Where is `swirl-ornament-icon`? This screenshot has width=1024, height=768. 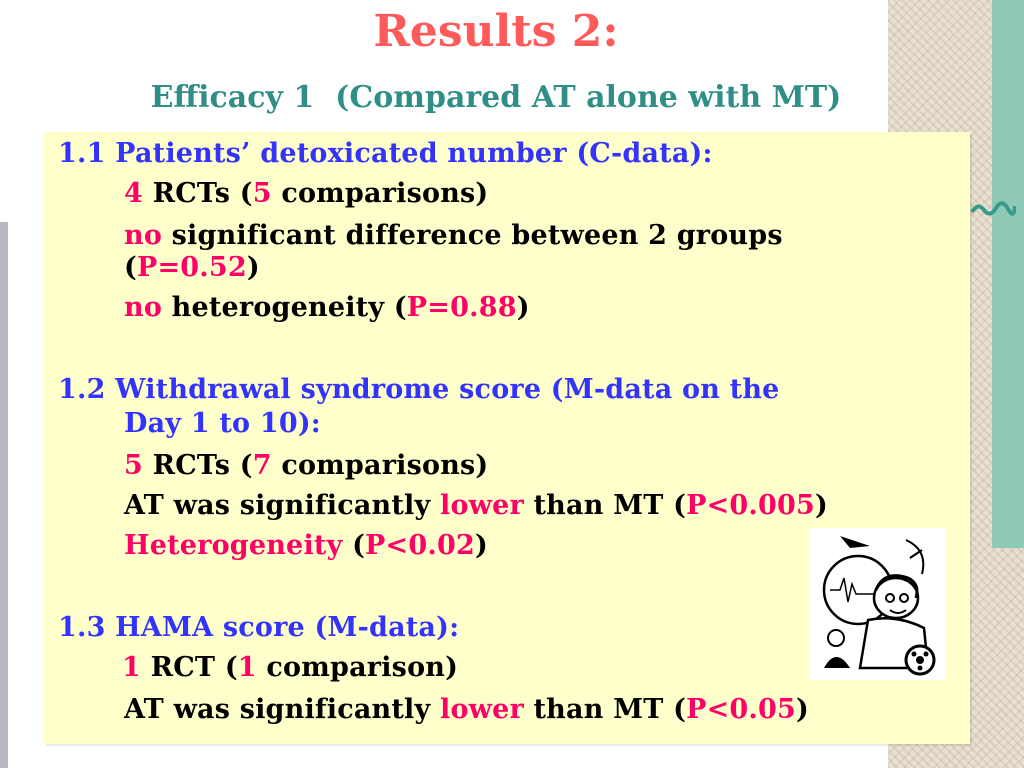
swirl-ornament-icon is located at coordinates (993, 208).